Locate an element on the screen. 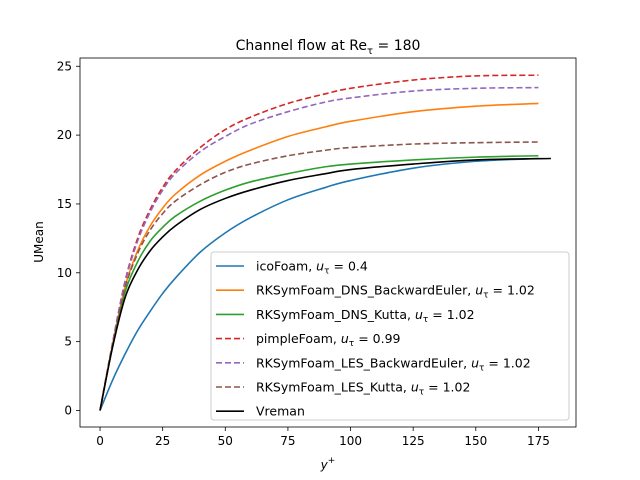 The height and width of the screenshot is (480, 640). legend-label: RKSymFoam_DNS_BackwardEuler, uτ = 1.02 is located at coordinates (395, 292).